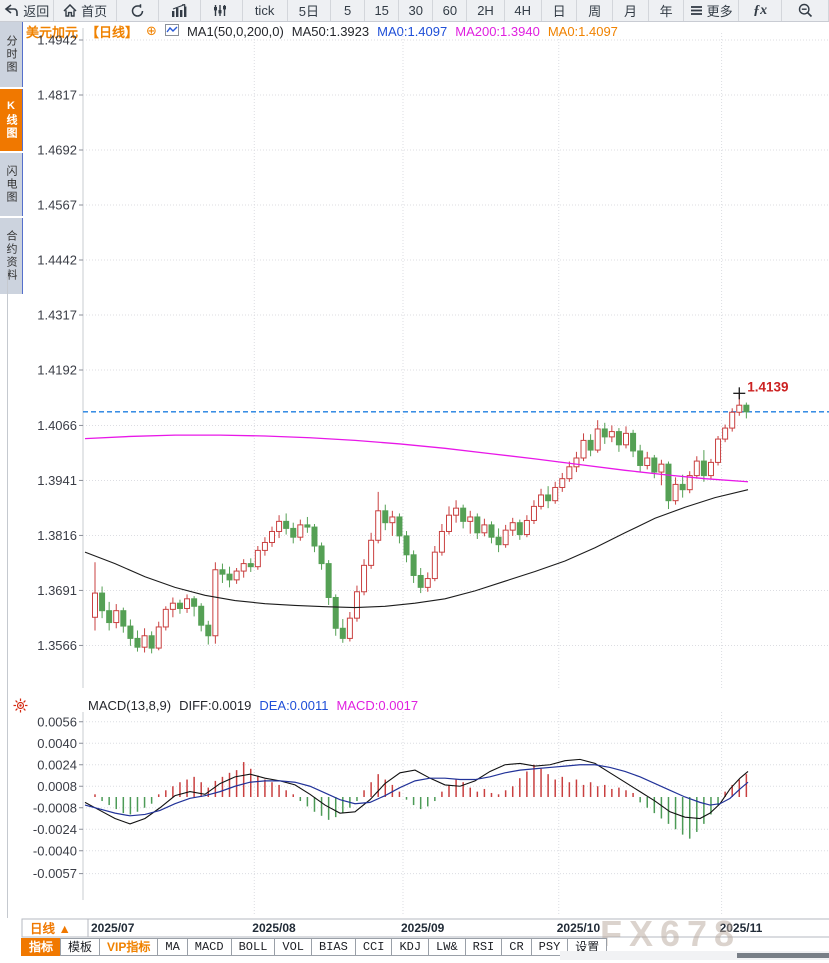  What do you see at coordinates (172, 947) in the screenshot?
I see `indicator-button-ma-3: MA` at bounding box center [172, 947].